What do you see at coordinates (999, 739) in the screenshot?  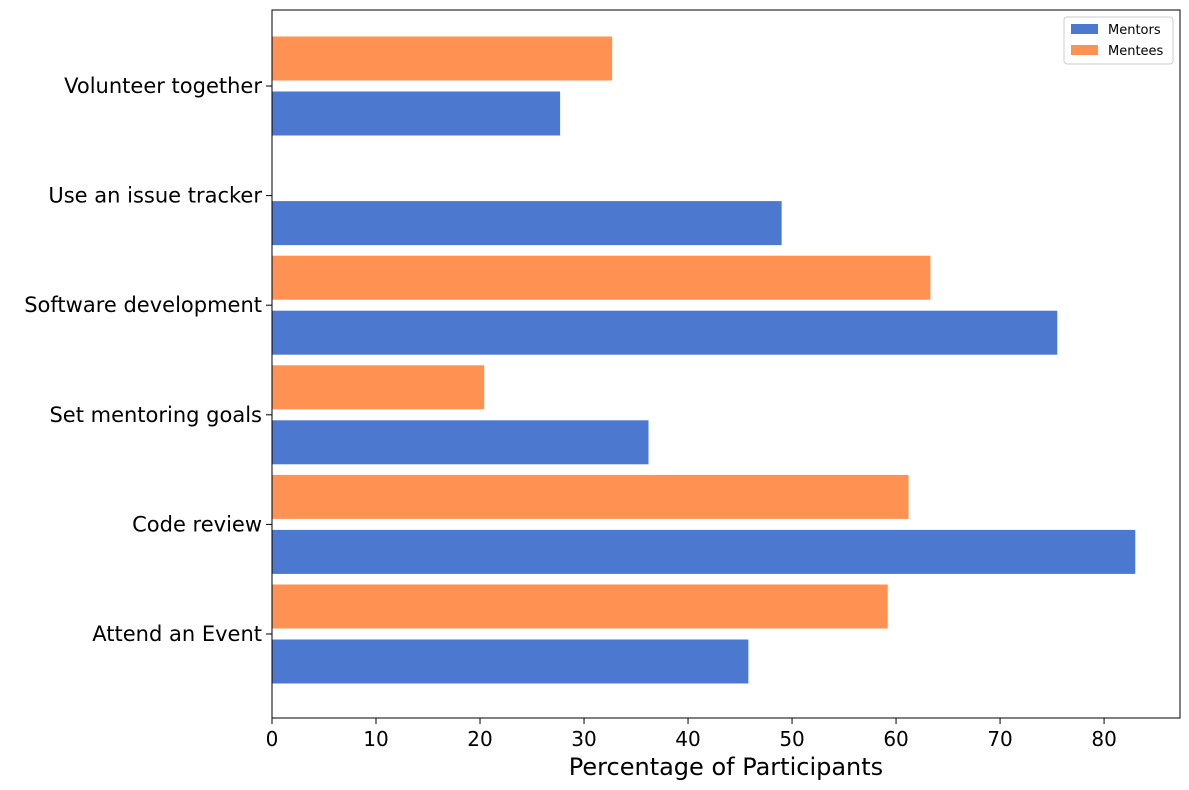 I see `x-tick-label-70: 70` at bounding box center [999, 739].